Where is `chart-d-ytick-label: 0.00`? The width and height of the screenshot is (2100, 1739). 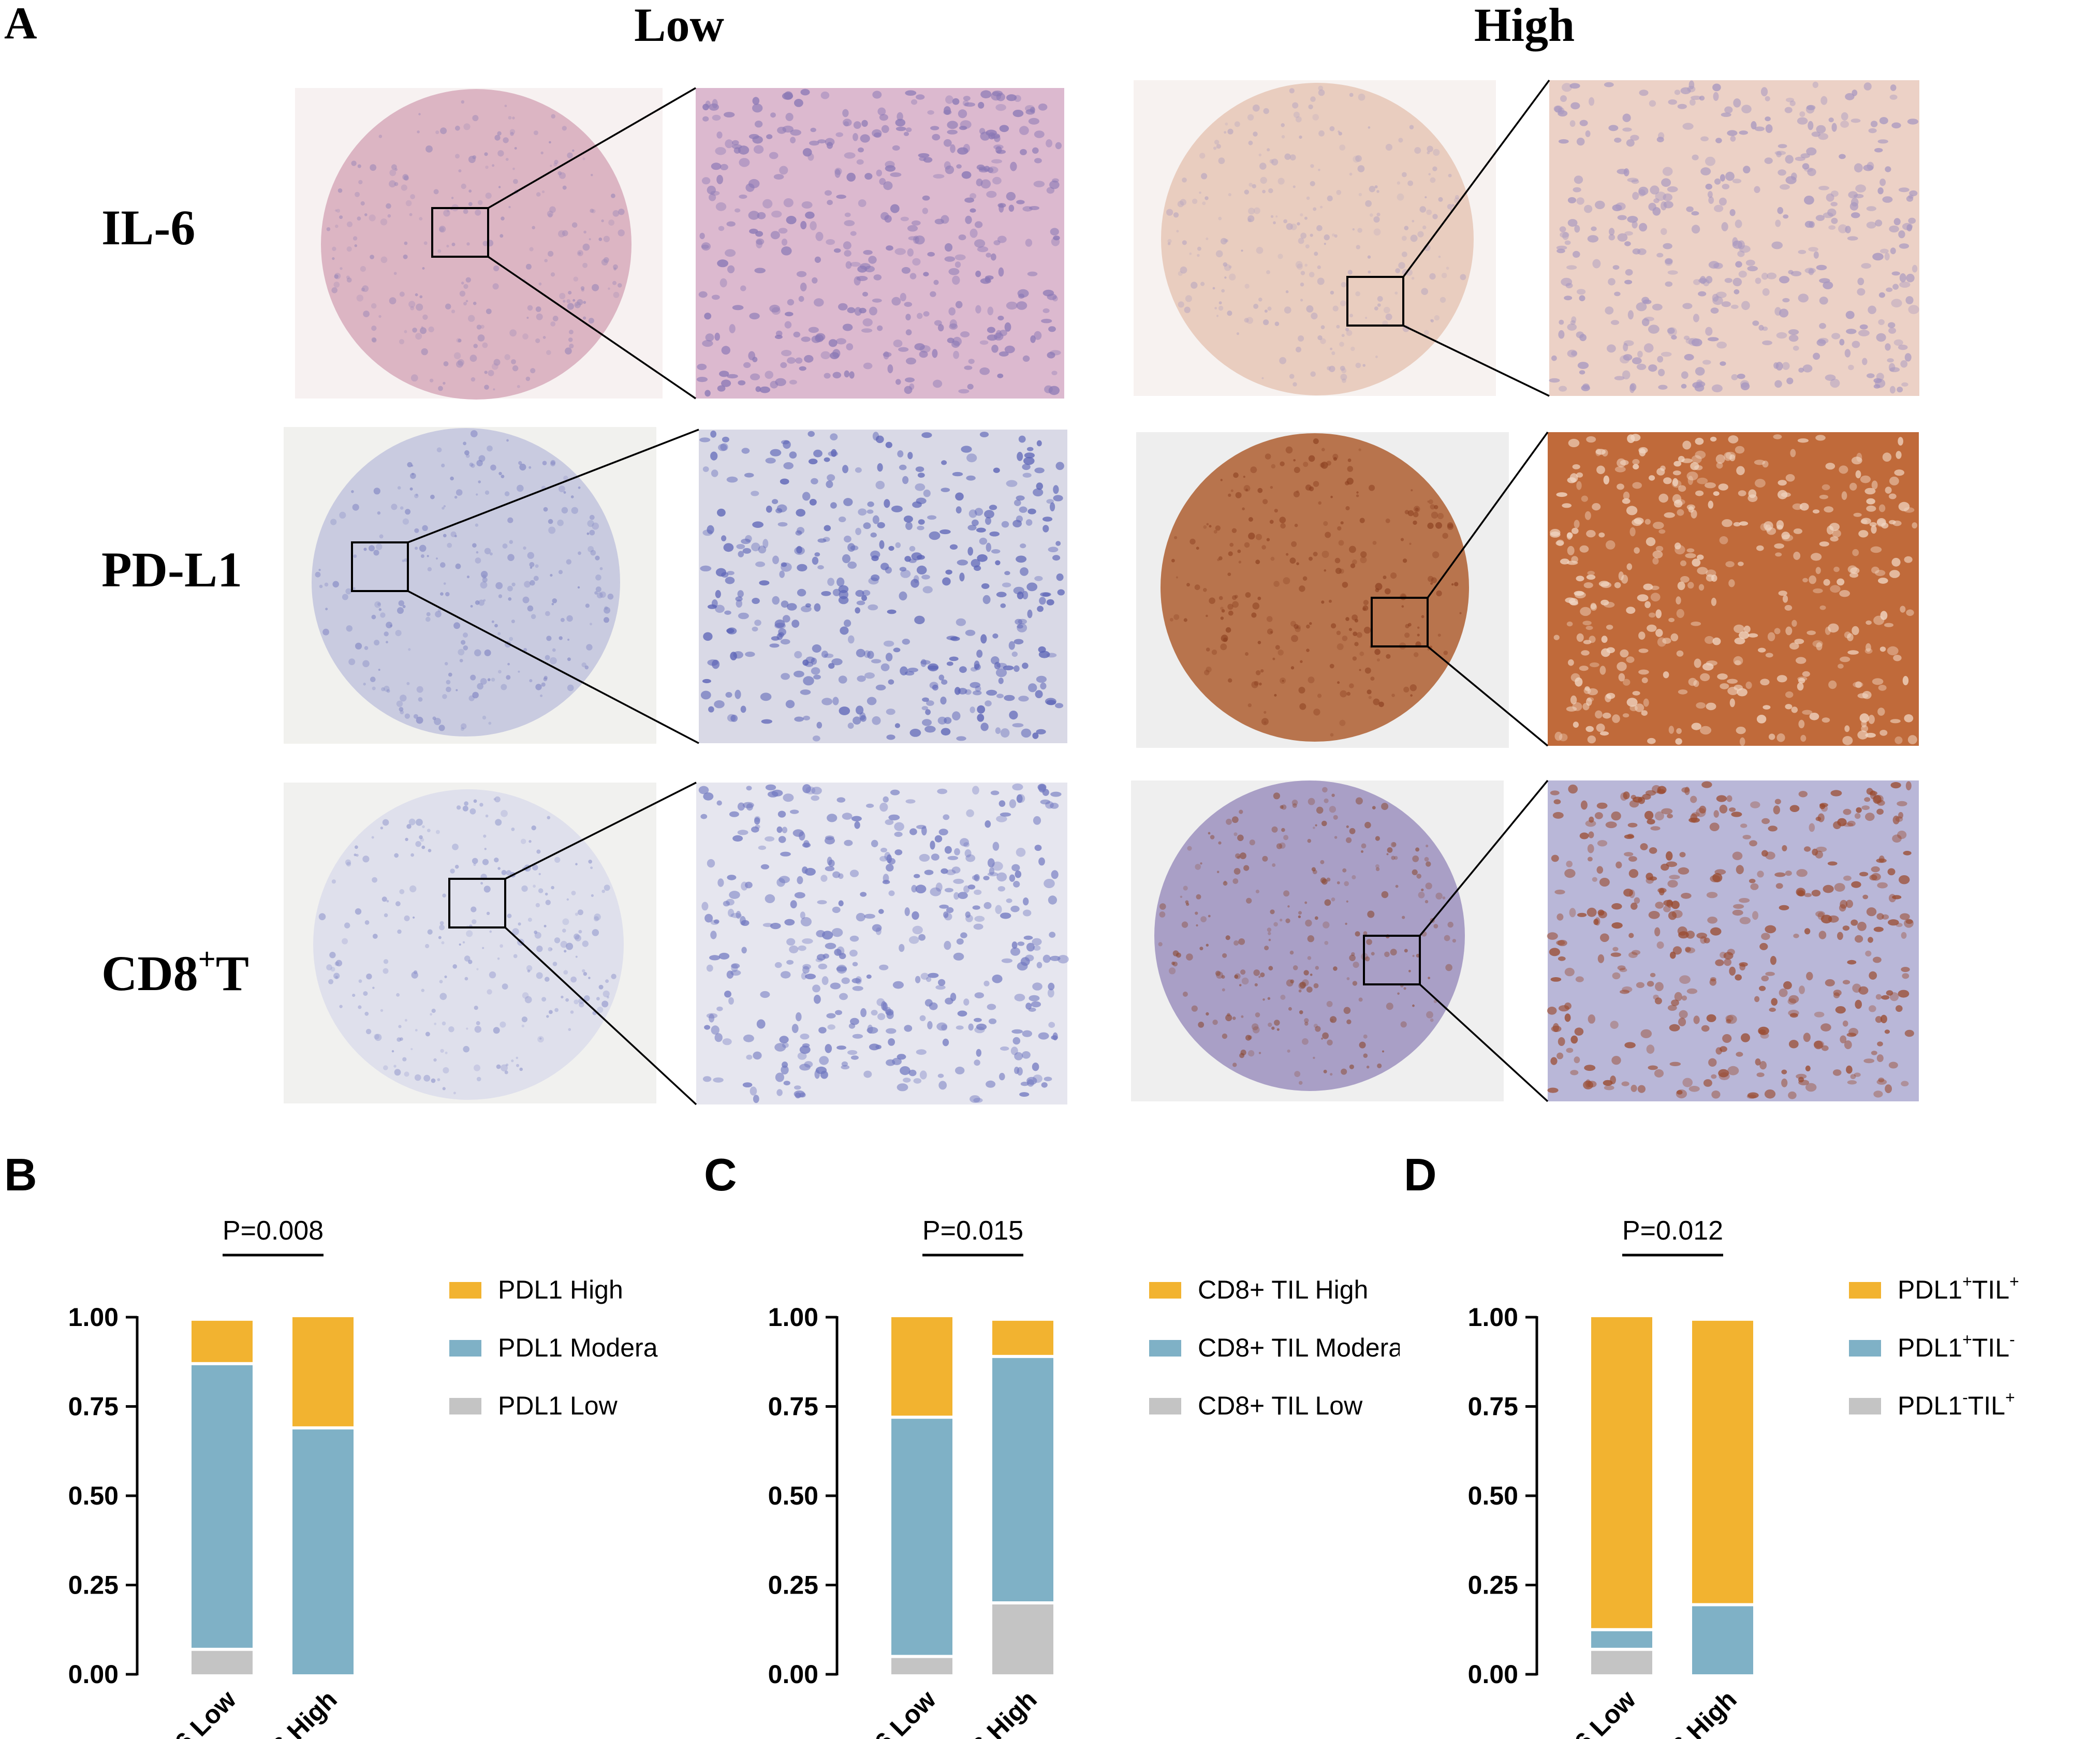 chart-d-ytick-label: 0.00 is located at coordinates (1493, 1674).